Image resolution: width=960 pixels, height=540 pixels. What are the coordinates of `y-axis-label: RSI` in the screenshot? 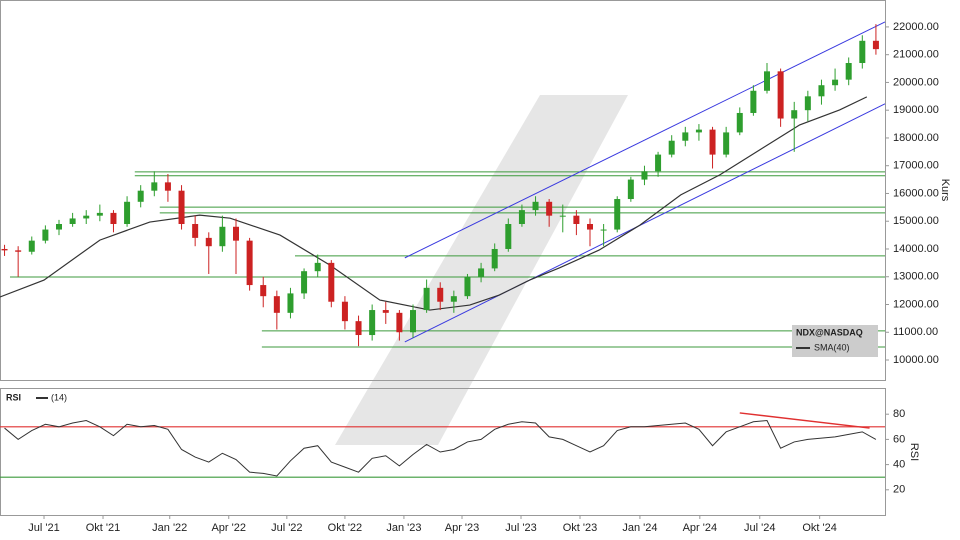 It's located at (914, 452).